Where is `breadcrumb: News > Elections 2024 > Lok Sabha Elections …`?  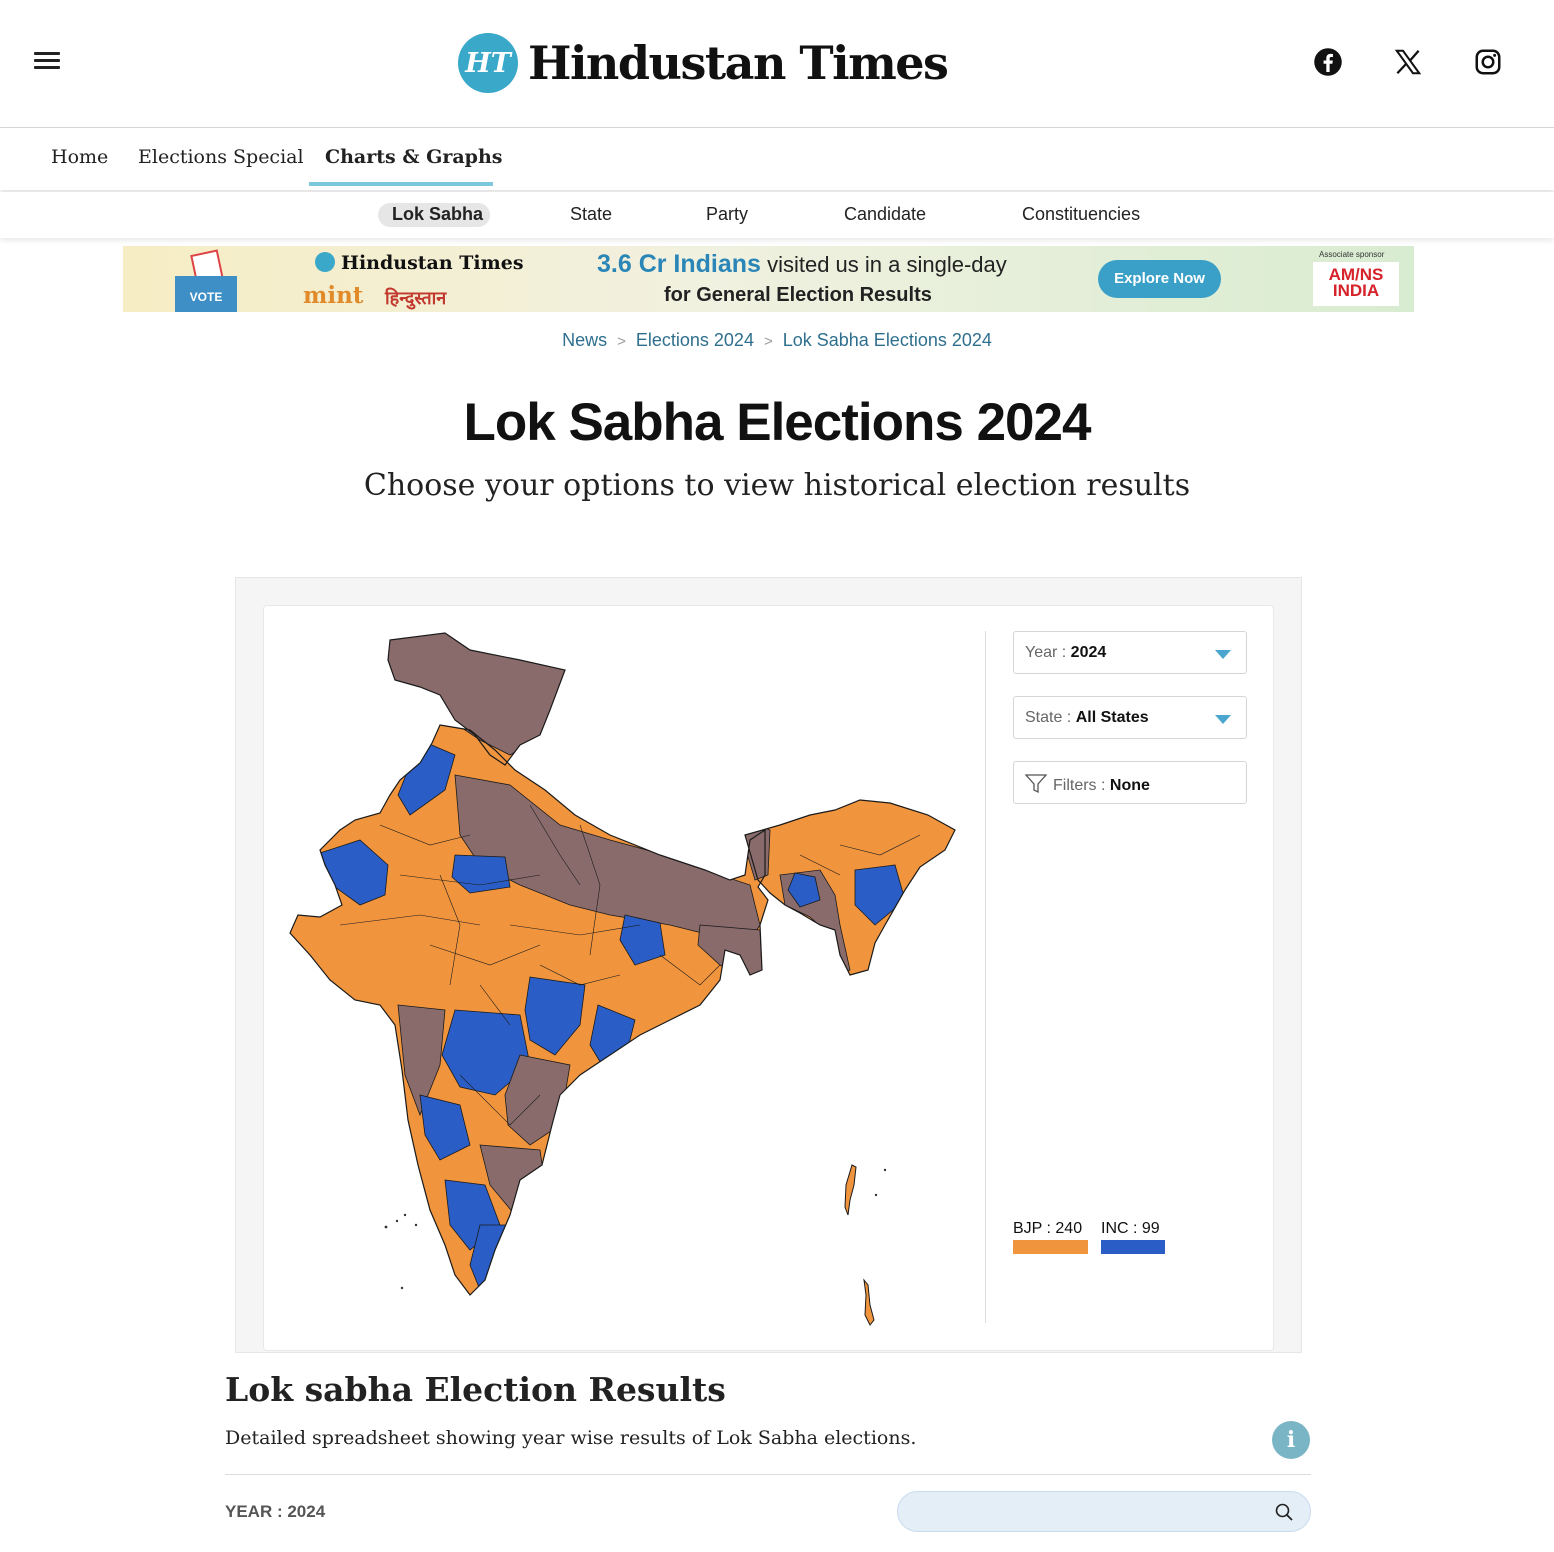
breadcrumb: News > Elections 2024 > Lok Sabha Elections … is located at coordinates (777, 340).